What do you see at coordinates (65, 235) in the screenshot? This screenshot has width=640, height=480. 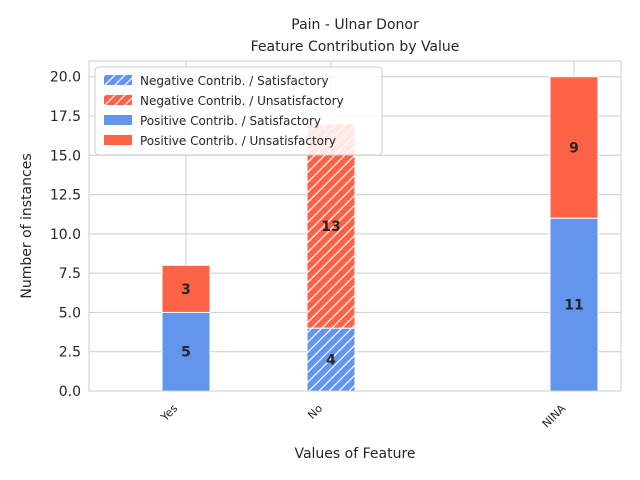 I see `y-tick-label: 10.0` at bounding box center [65, 235].